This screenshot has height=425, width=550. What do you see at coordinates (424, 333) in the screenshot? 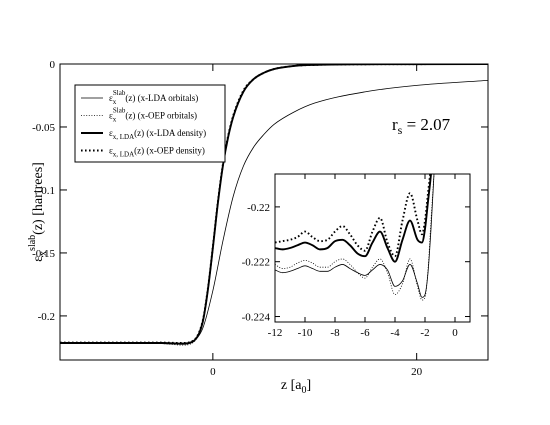
I see `inset-x-tick-label-5: -2` at bounding box center [424, 333].